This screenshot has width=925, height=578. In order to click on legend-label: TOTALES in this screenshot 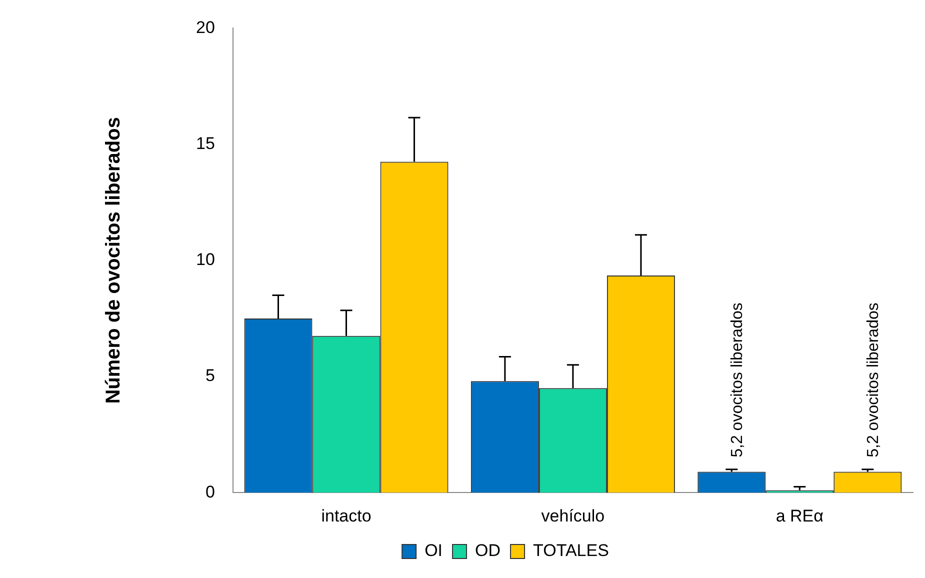, I will do `click(571, 550)`.